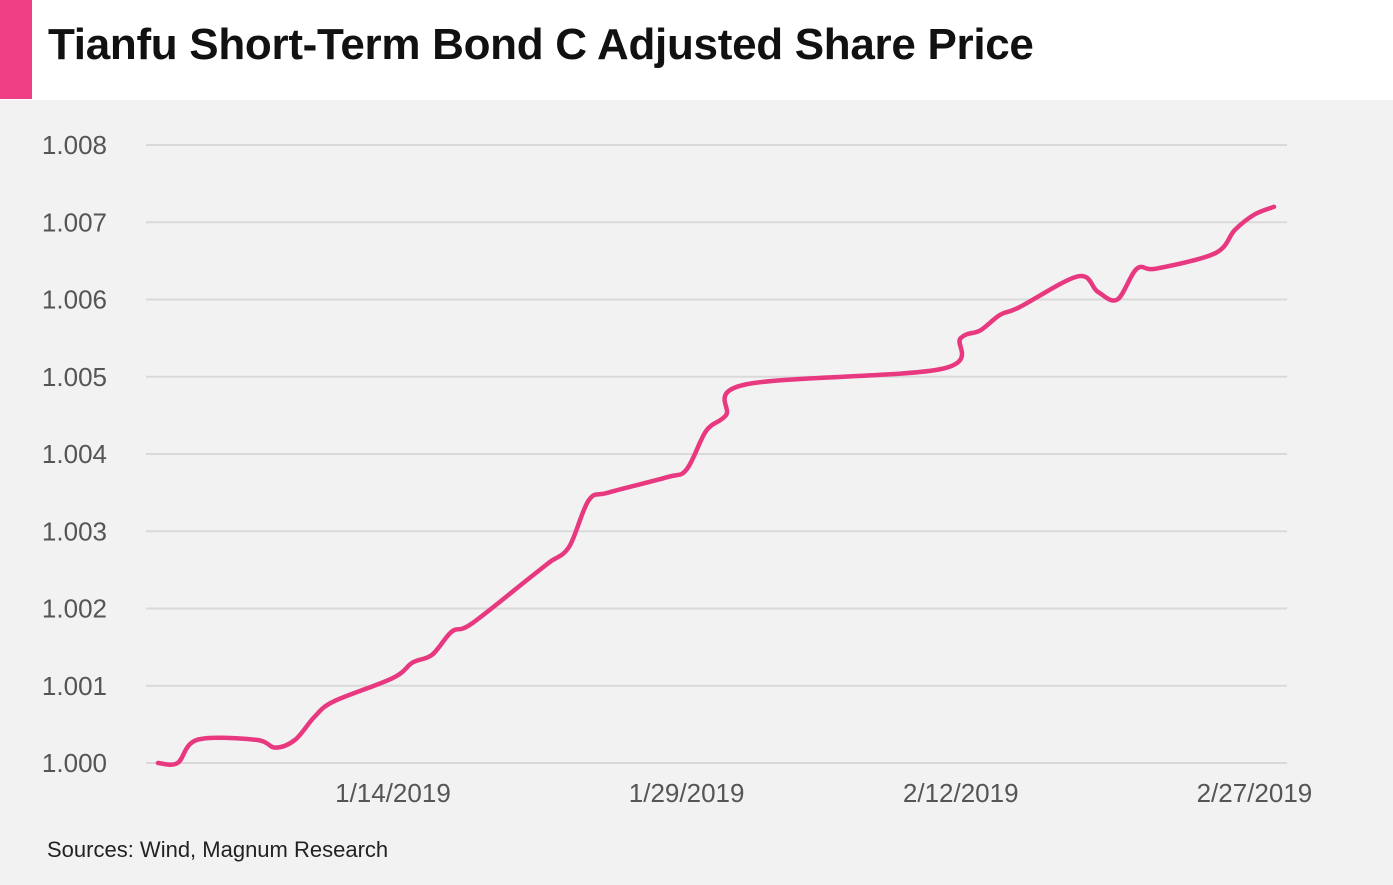 The image size is (1393, 885). Describe the element at coordinates (74, 454) in the screenshot. I see `y-tick-label: 1.004` at that location.